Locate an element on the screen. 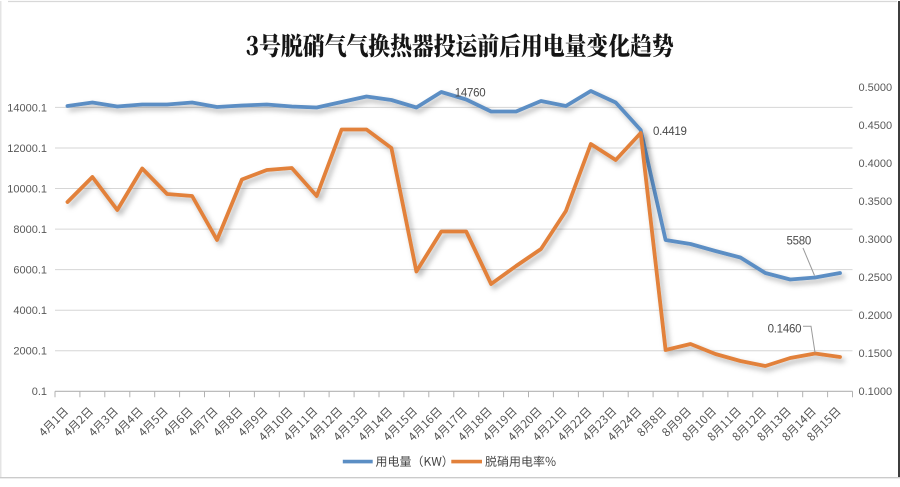 Image resolution: width=900 pixels, height=487 pixels. svg-text: 2000.1 is located at coordinates (30, 352).